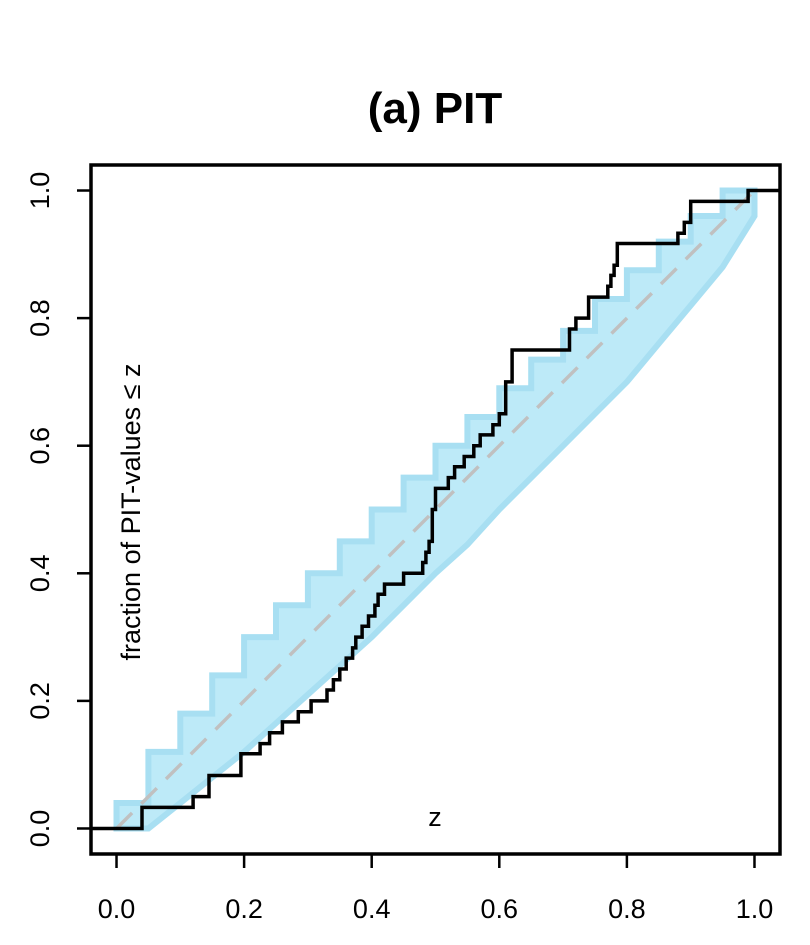 Image resolution: width=810 pixels, height=945 pixels. What do you see at coordinates (627, 909) in the screenshot?
I see `x-tick-label: 0.8` at bounding box center [627, 909].